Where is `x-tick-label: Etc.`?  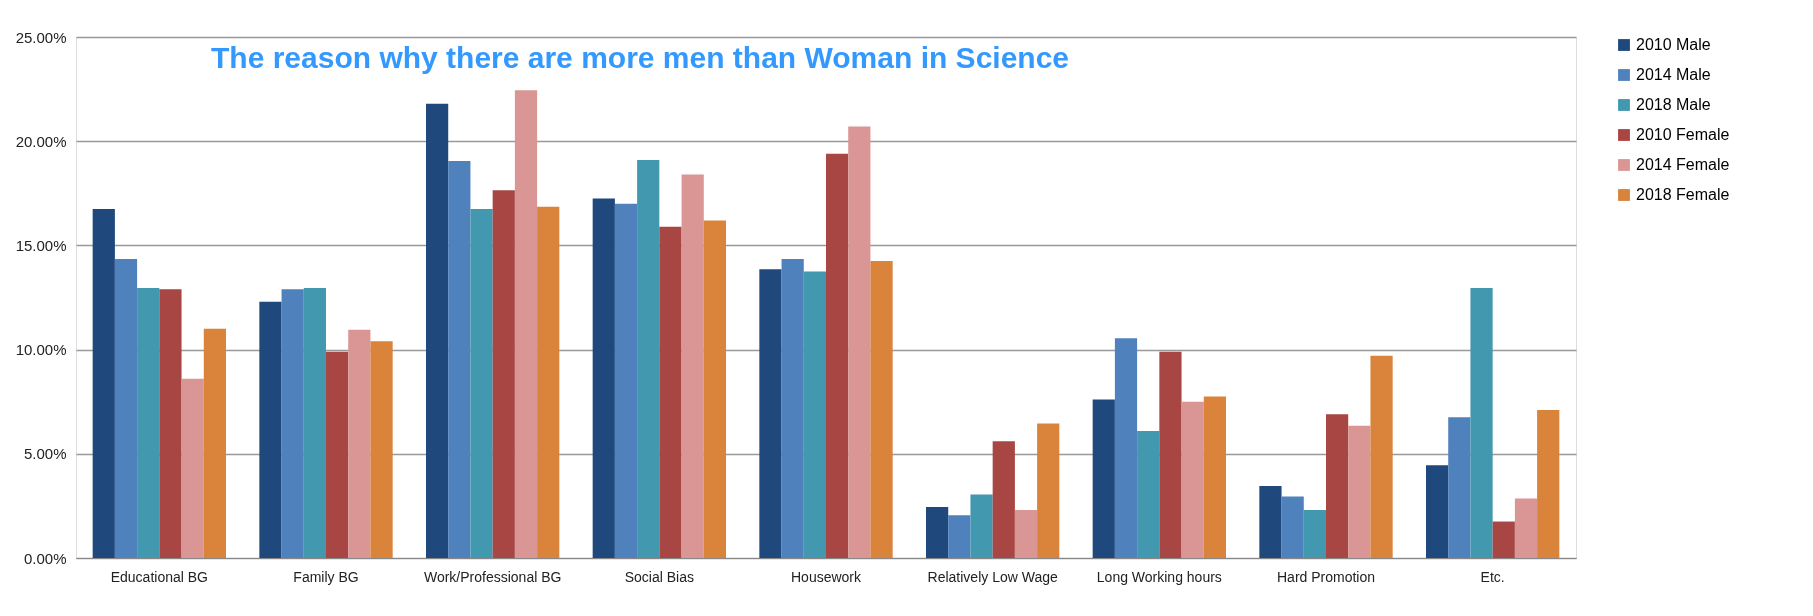
x-tick-label: Etc. is located at coordinates (1492, 576).